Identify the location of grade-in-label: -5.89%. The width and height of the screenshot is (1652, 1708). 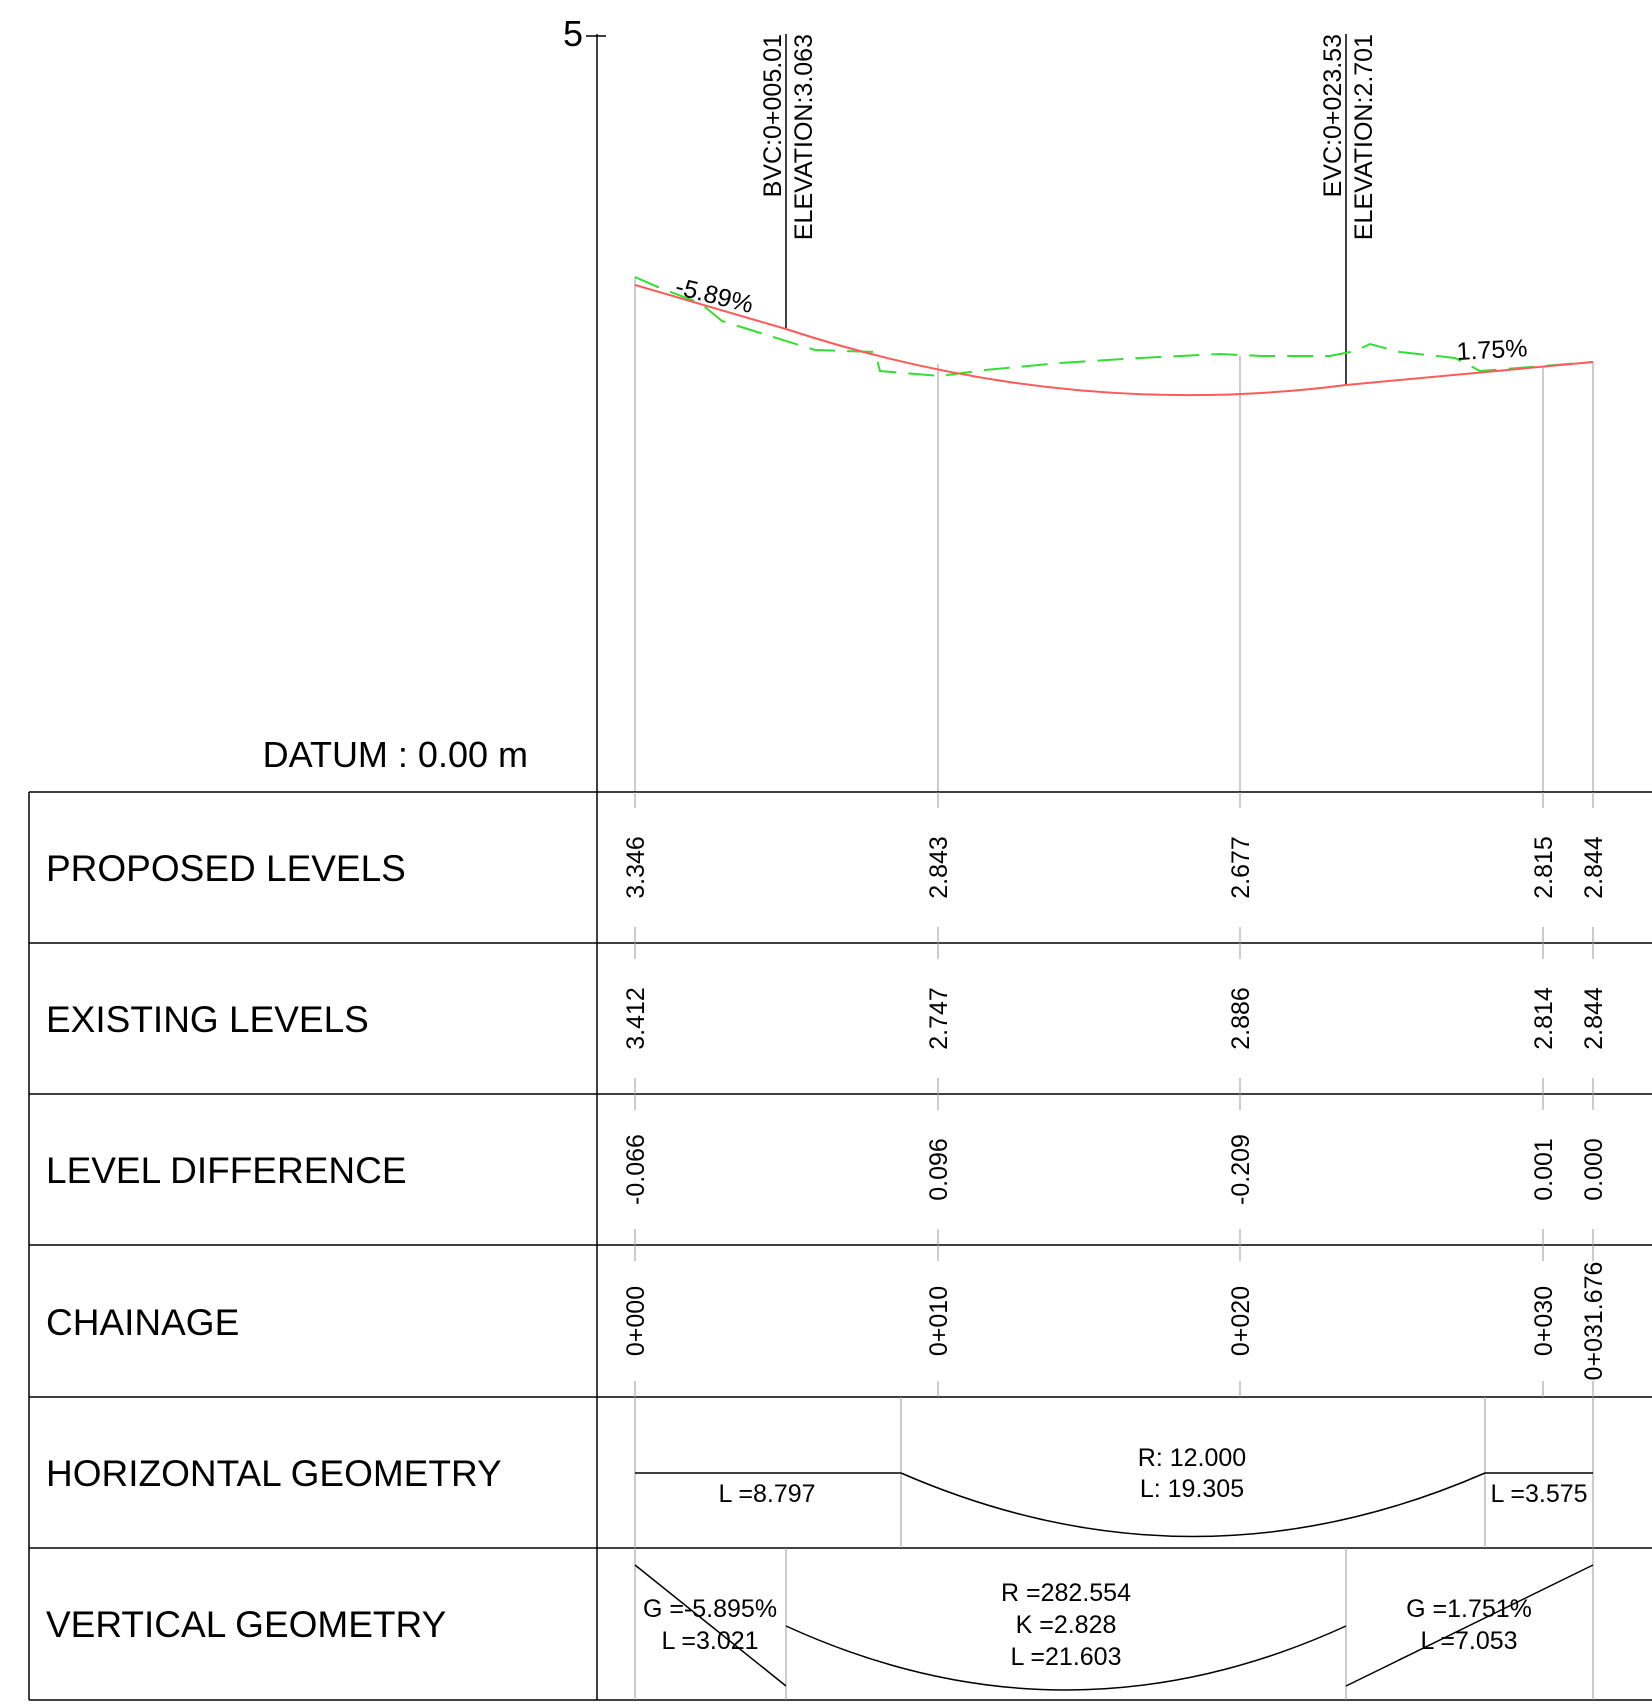
(715, 296).